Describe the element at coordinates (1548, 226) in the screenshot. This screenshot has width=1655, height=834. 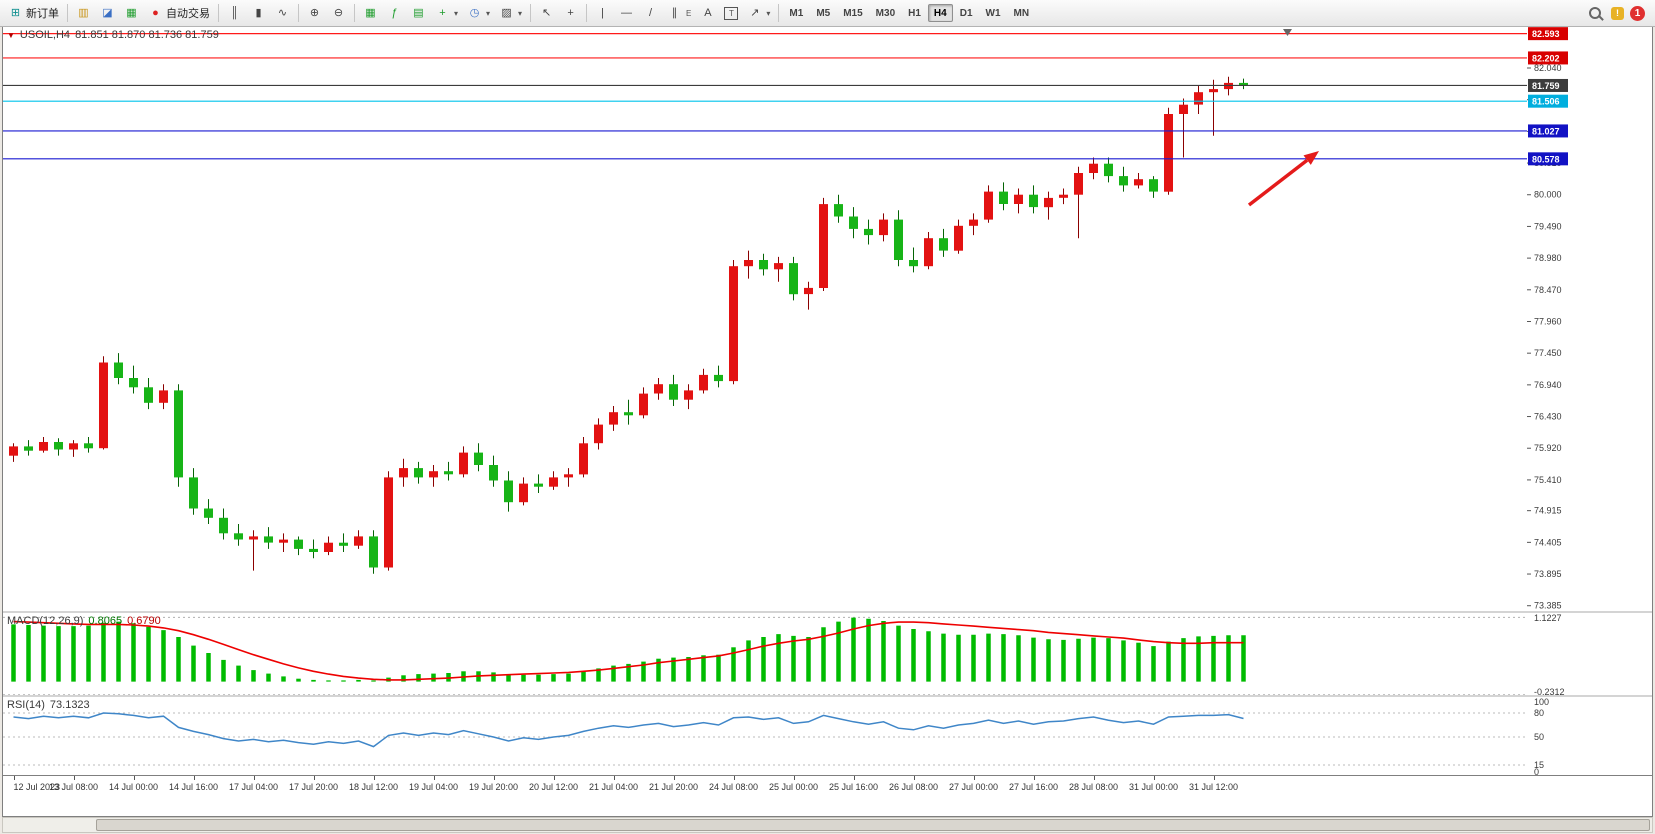
I see `svg-text: 79.490` at that location.